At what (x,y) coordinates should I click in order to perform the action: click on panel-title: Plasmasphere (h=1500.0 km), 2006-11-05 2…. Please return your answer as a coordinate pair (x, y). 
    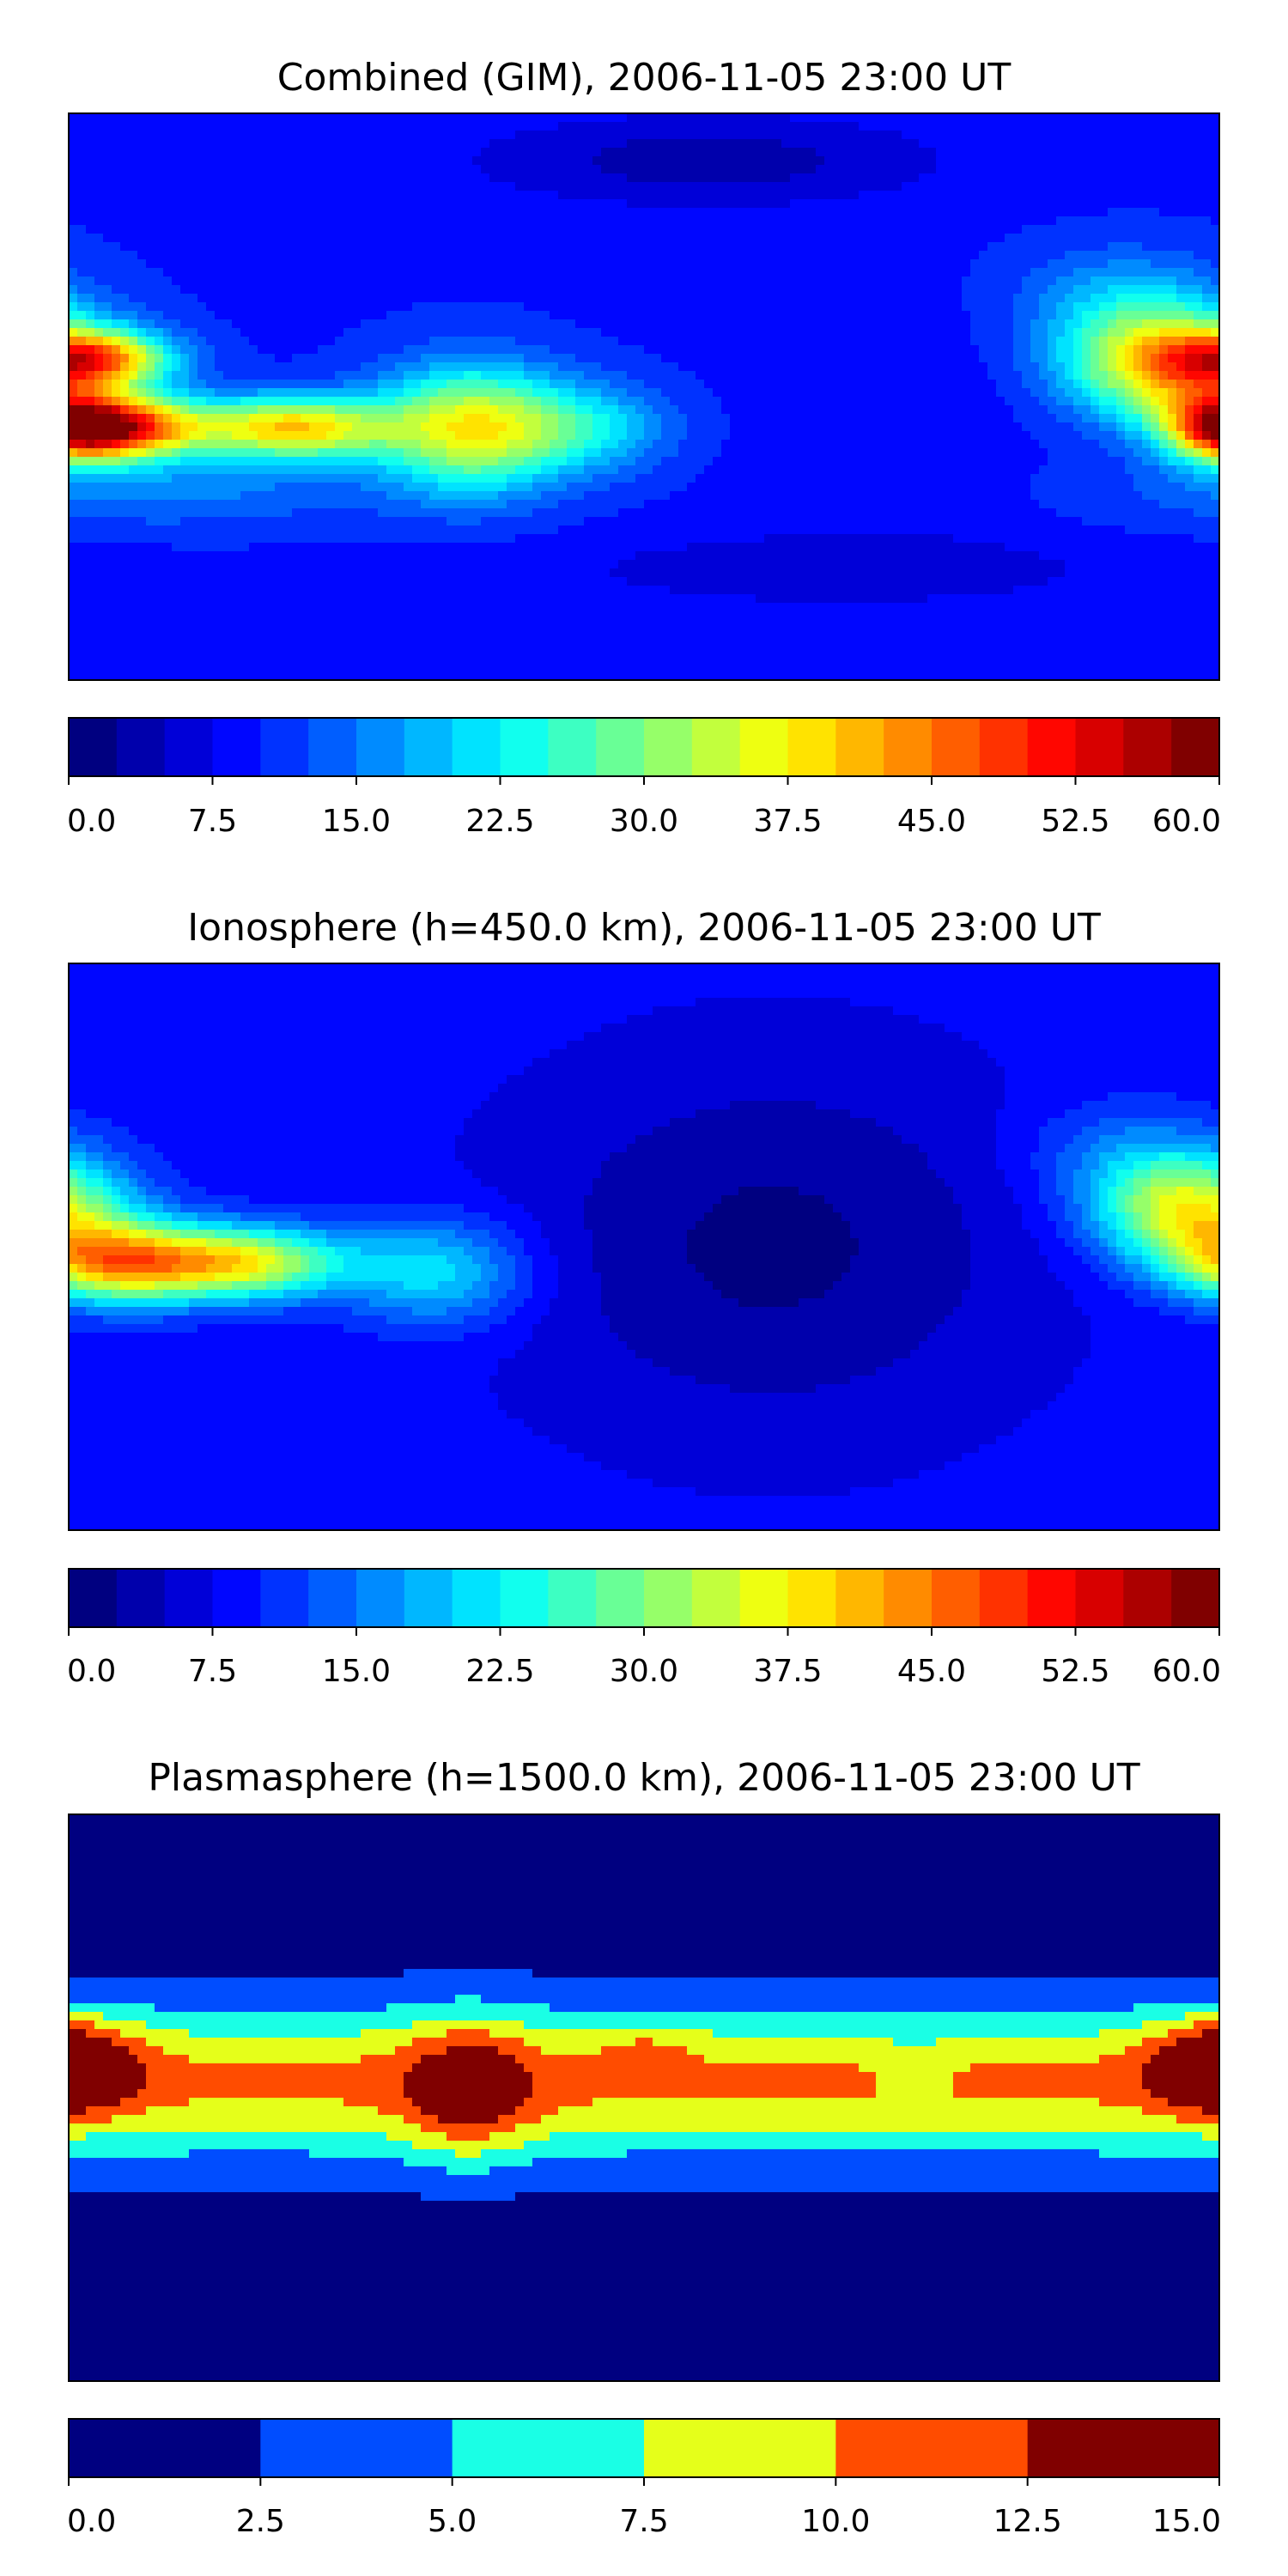
    Looking at the image, I should click on (643, 1778).